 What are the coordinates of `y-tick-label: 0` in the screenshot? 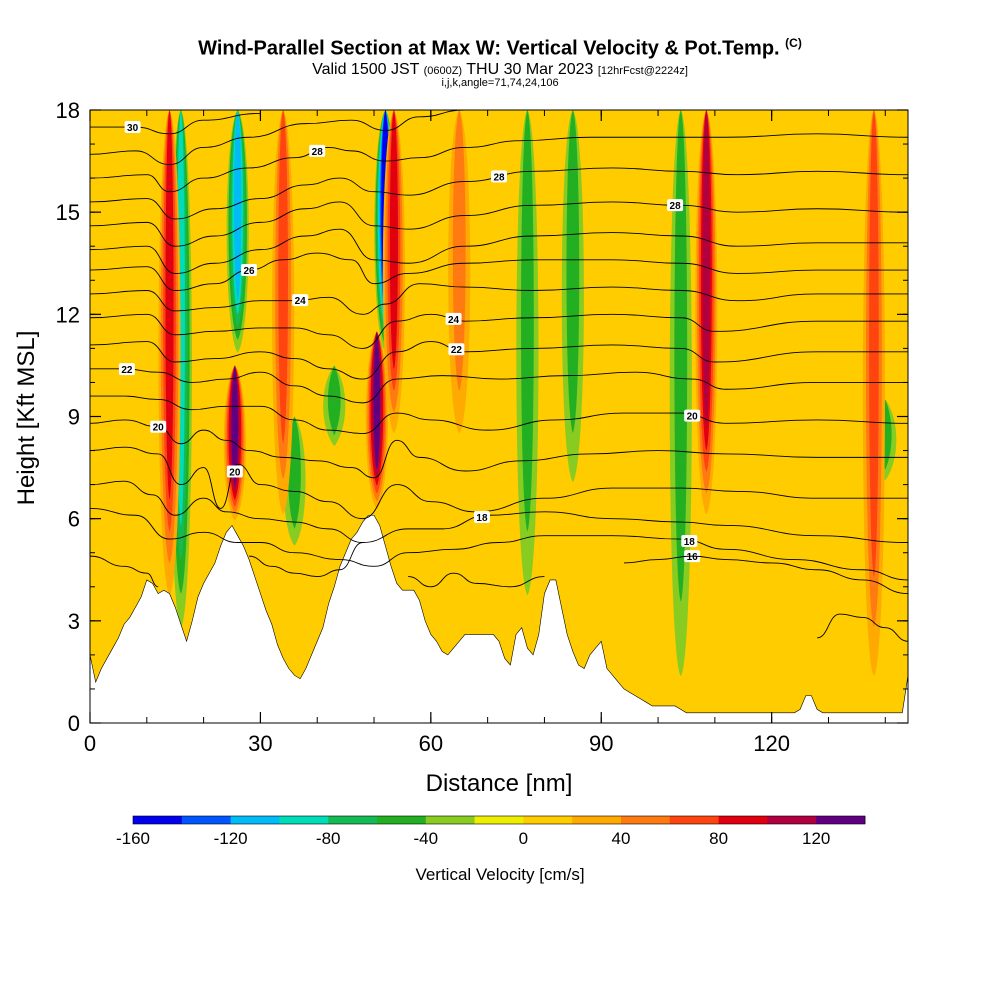 It's located at (74, 723).